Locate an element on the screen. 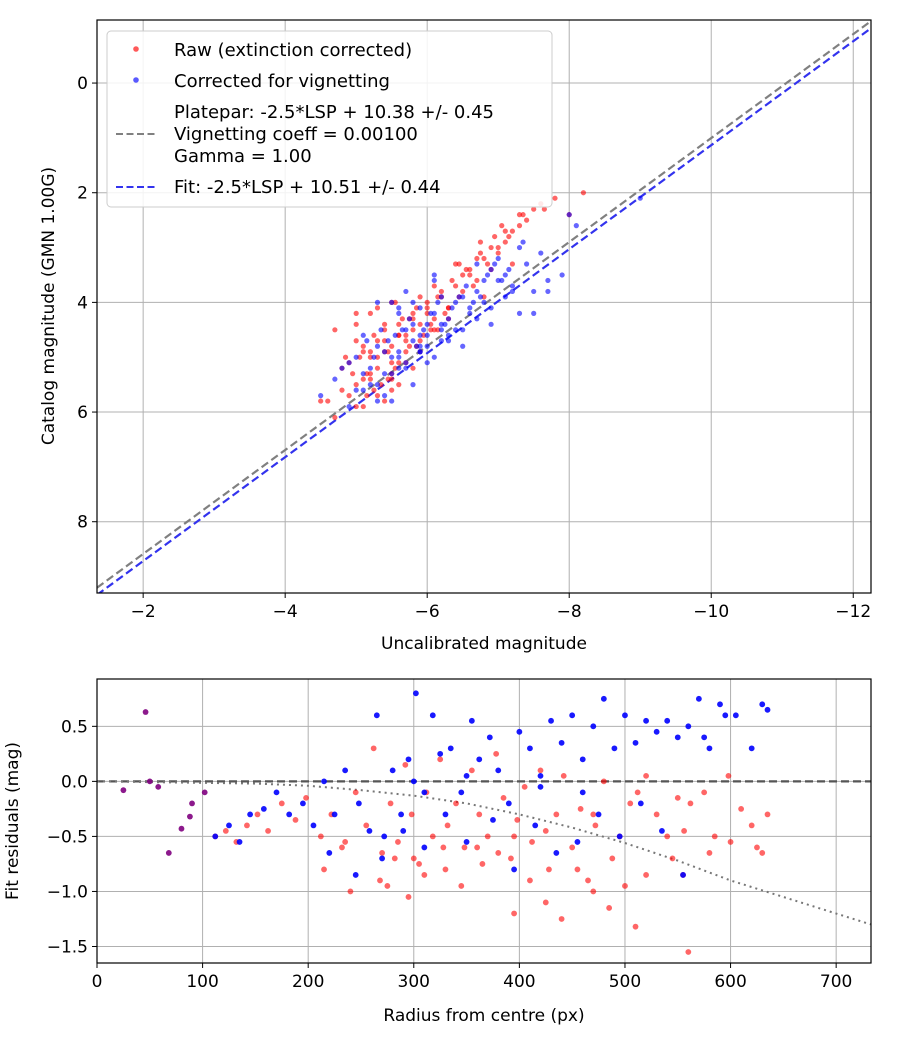  bottom-x-axis-label: Radius from centre (px) is located at coordinates (483, 1016).